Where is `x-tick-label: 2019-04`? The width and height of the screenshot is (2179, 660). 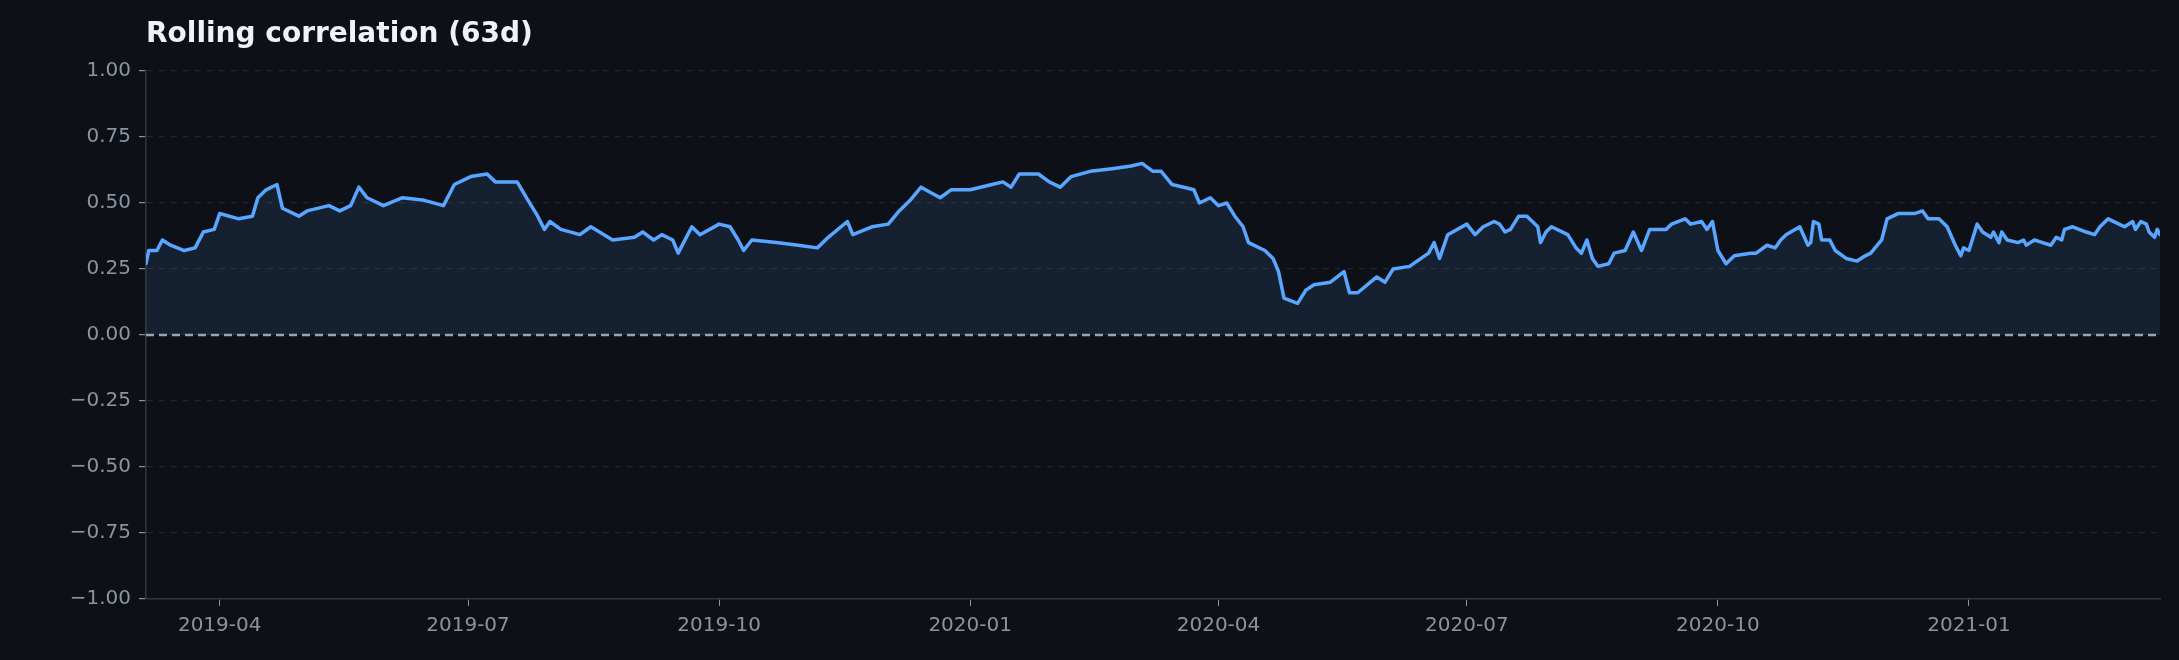
x-tick-label: 2019-04 is located at coordinates (219, 624).